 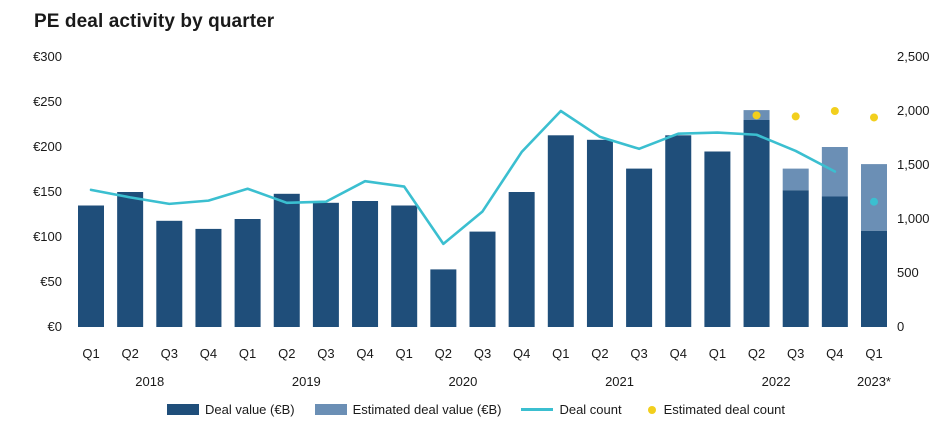 I want to click on left-axis-labels: €0 €50 €100 €150 €200 €250 €300, so click(x=47, y=191).